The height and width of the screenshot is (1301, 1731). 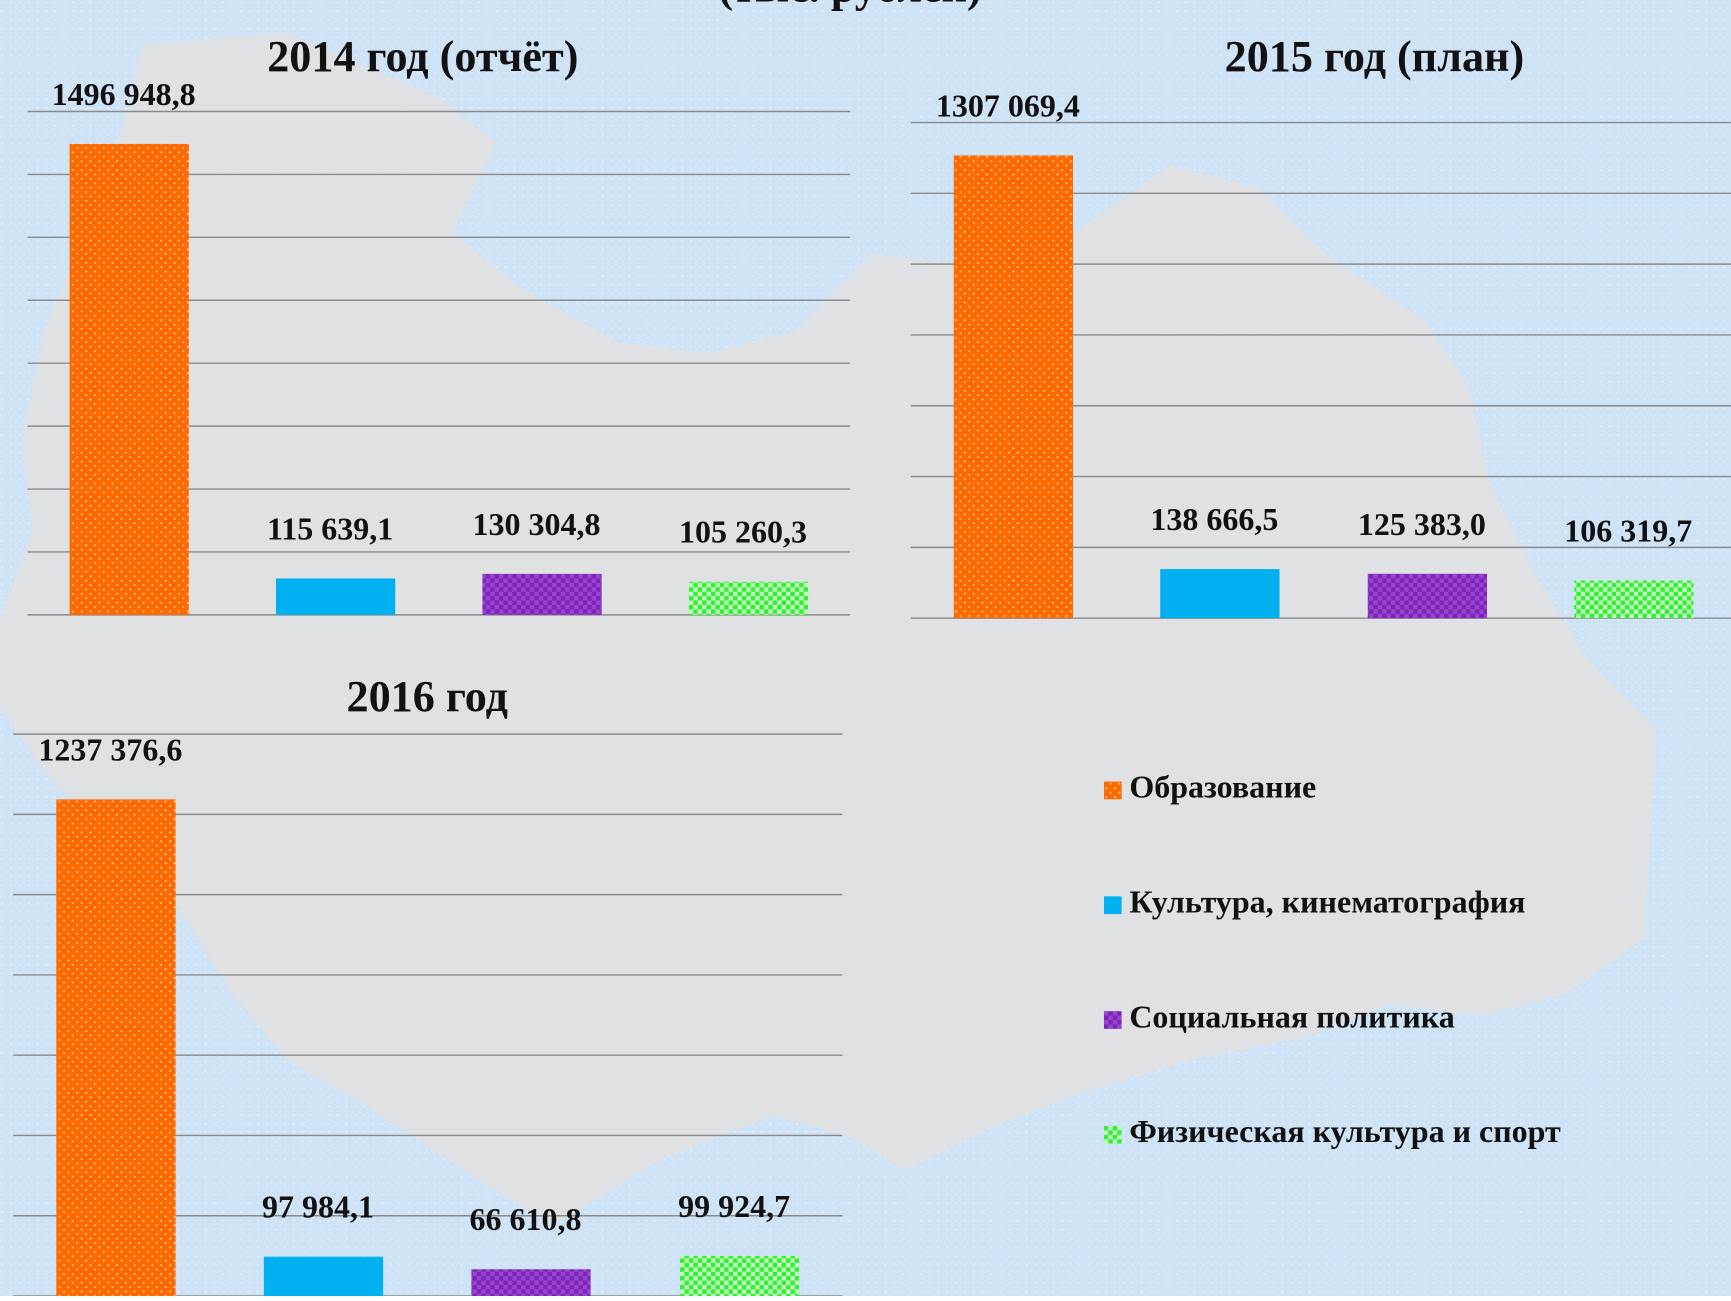 What do you see at coordinates (1008, 105) in the screenshot?
I see `data-label: 1307 069,4` at bounding box center [1008, 105].